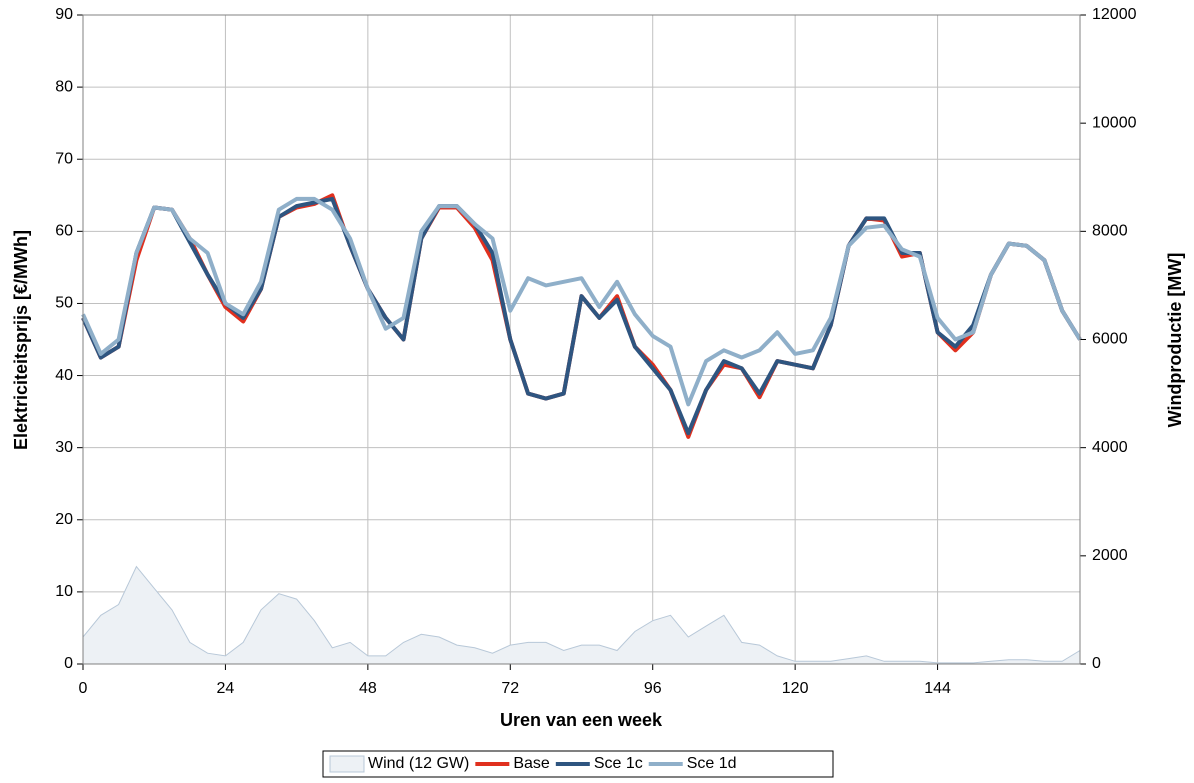 The height and width of the screenshot is (783, 1194). What do you see at coordinates (1110, 231) in the screenshot?
I see `y2-tick-label: 8000` at bounding box center [1110, 231].